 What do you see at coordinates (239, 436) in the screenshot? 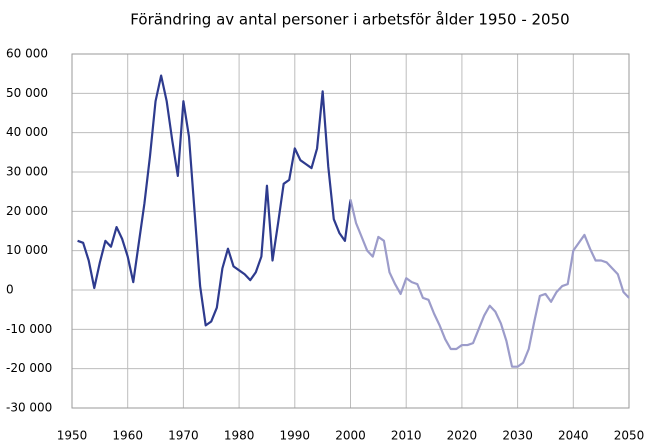
I see `x-tick-label: 1980` at bounding box center [239, 436].